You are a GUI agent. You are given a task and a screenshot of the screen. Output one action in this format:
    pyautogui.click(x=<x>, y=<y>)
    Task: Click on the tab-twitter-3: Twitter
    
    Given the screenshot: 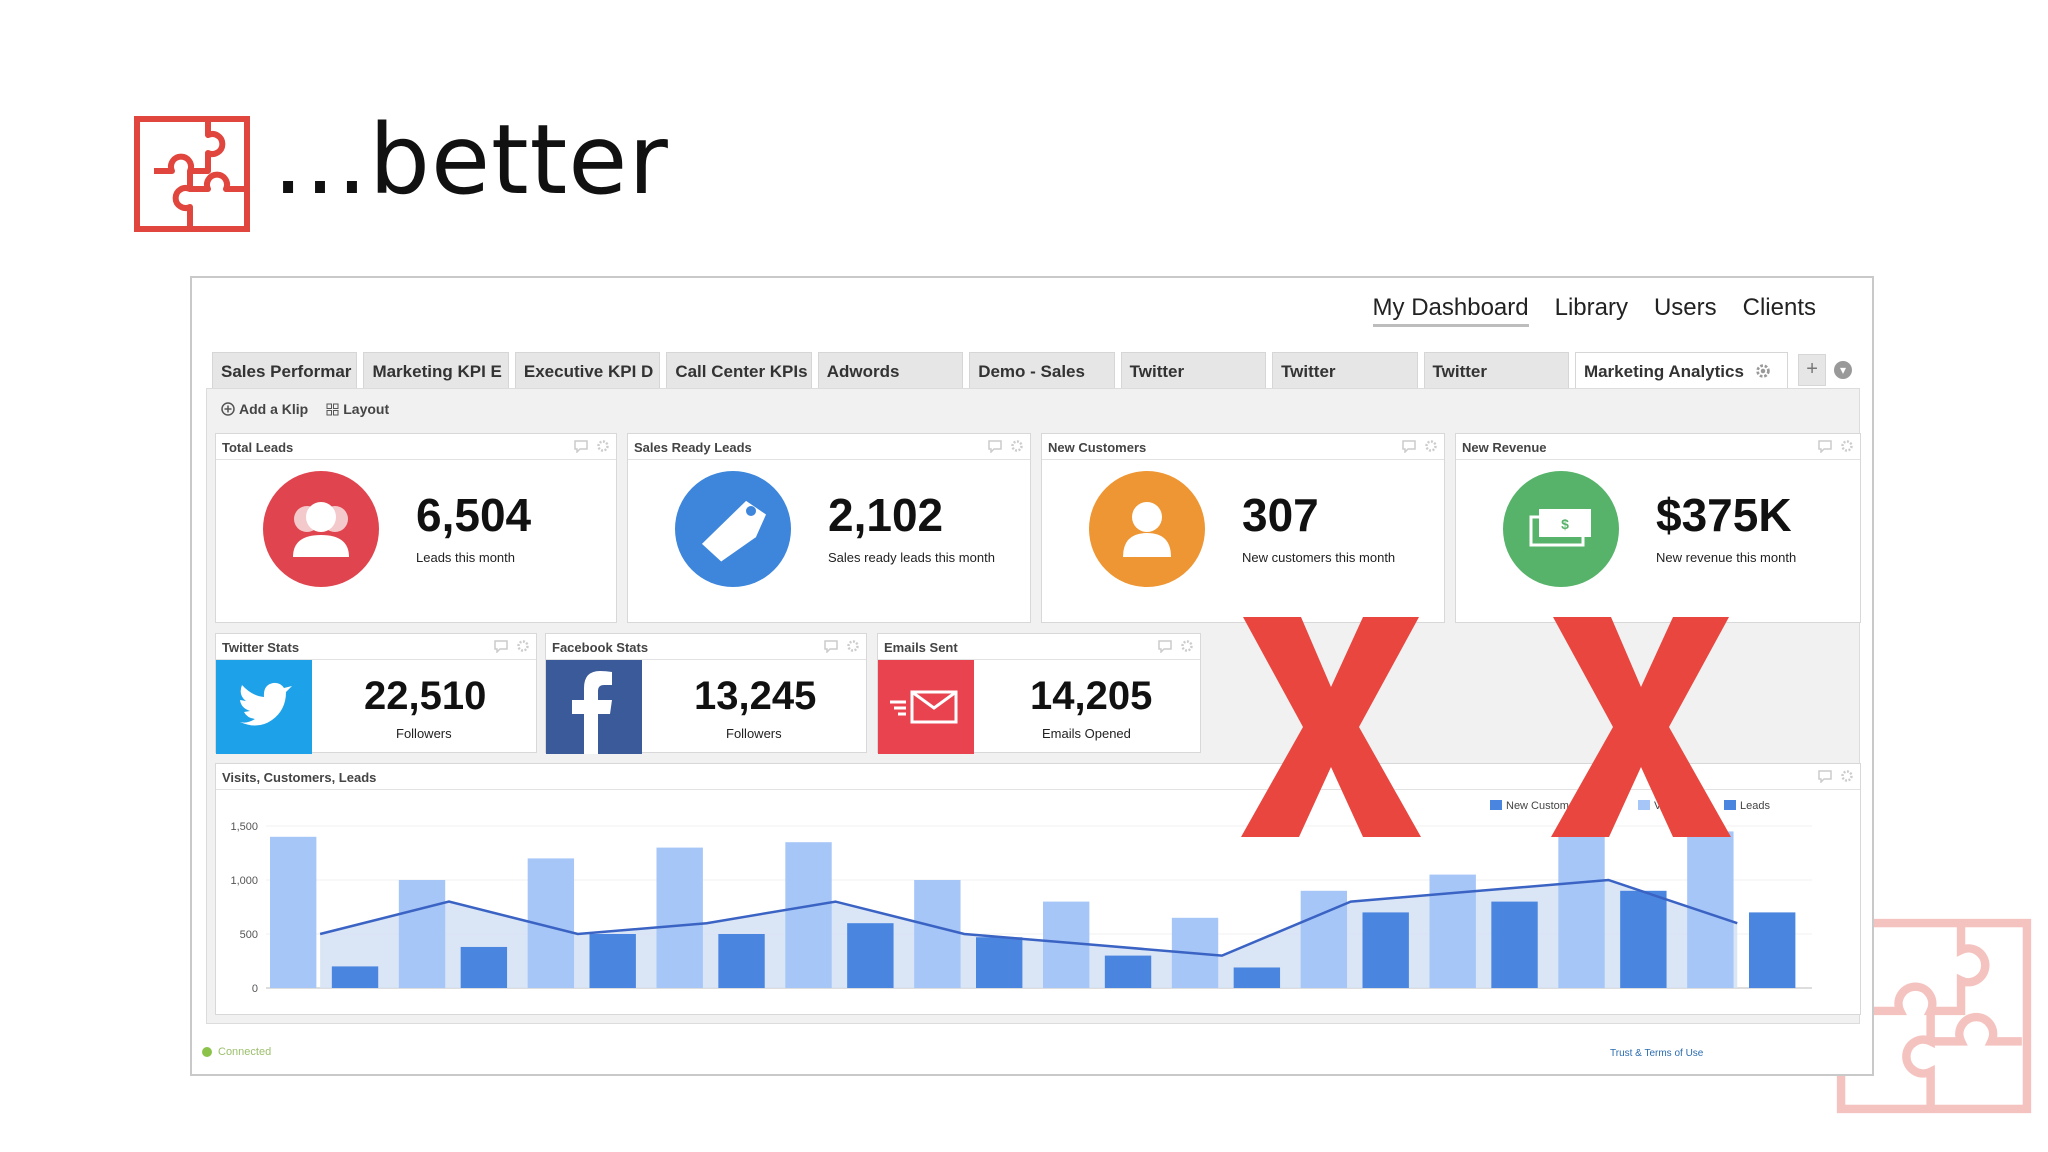 What is the action you would take?
    pyautogui.click(x=1496, y=370)
    